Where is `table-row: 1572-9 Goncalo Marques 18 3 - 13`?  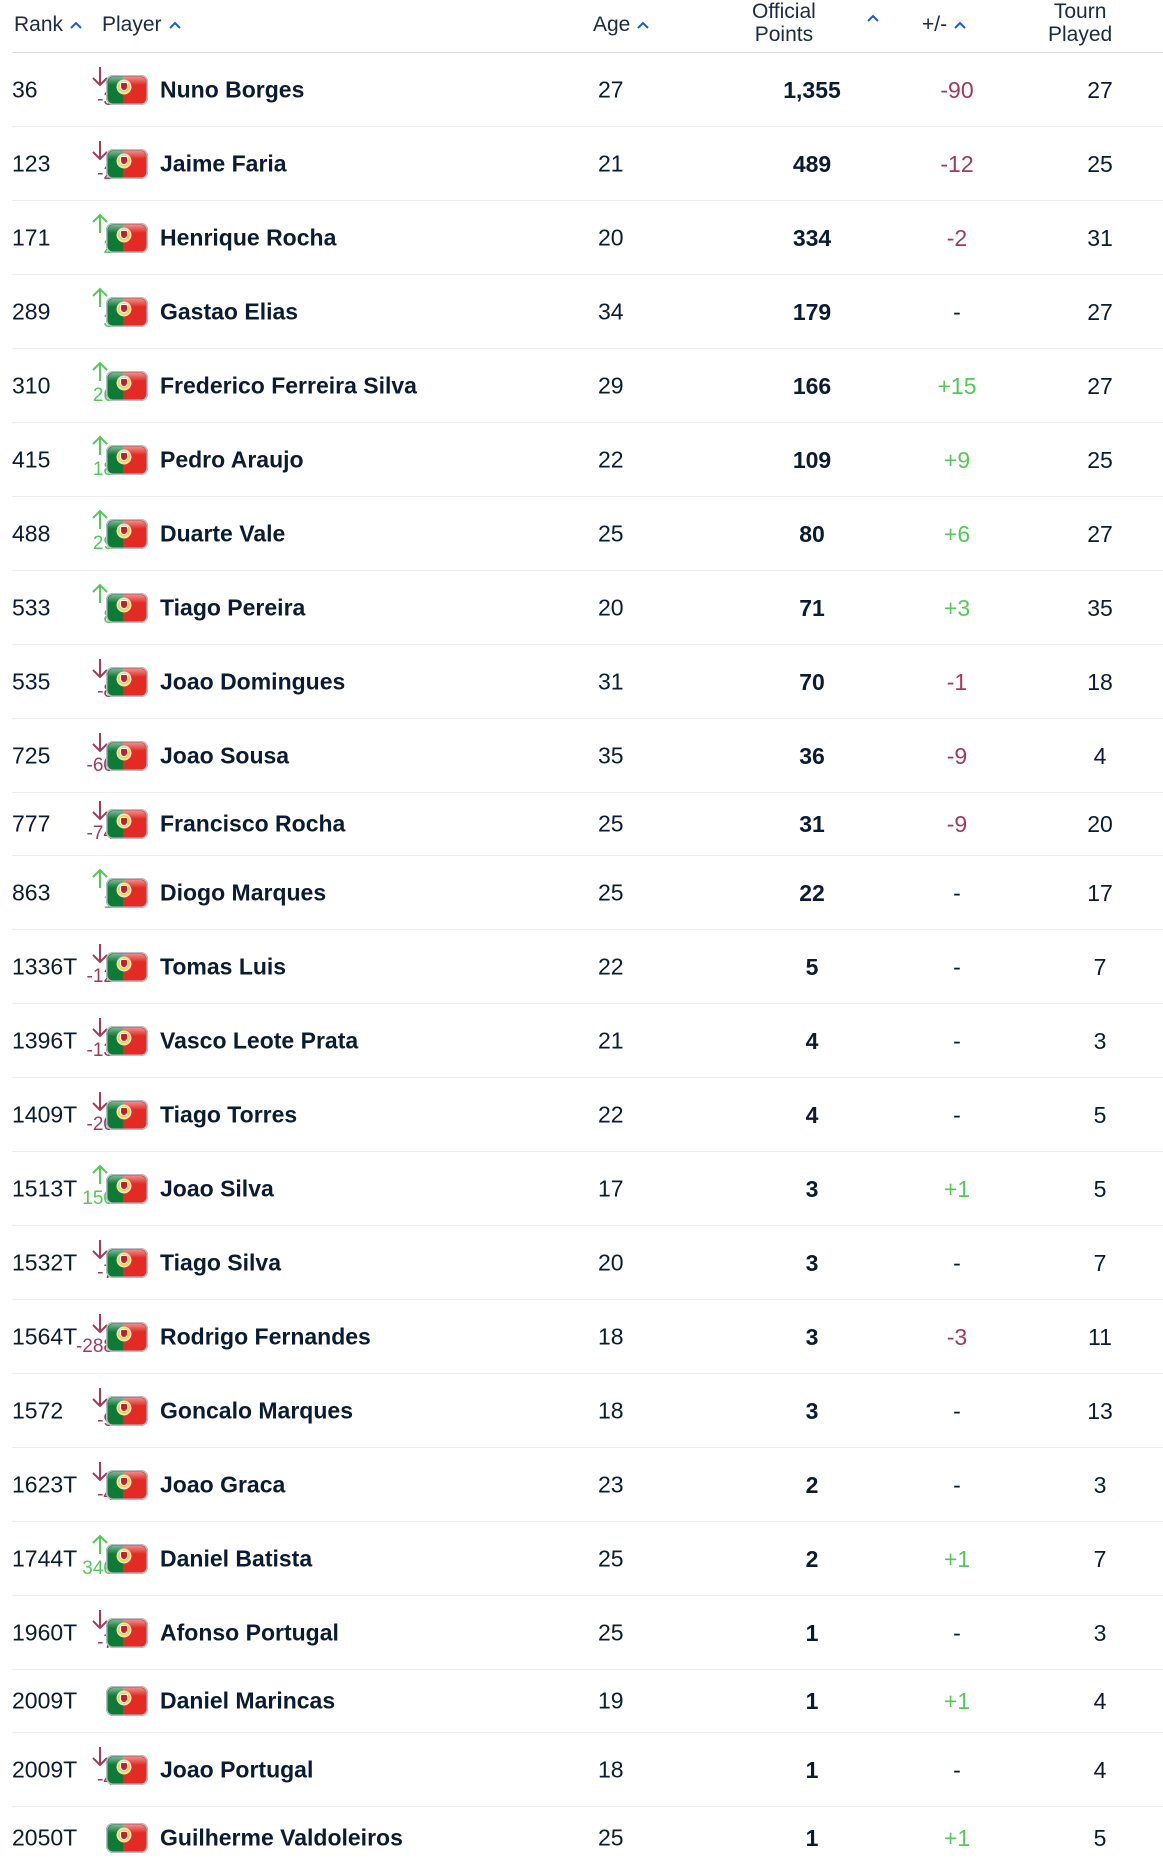 table-row: 1572-9 Goncalo Marques 18 3 - 13 is located at coordinates (587, 1411).